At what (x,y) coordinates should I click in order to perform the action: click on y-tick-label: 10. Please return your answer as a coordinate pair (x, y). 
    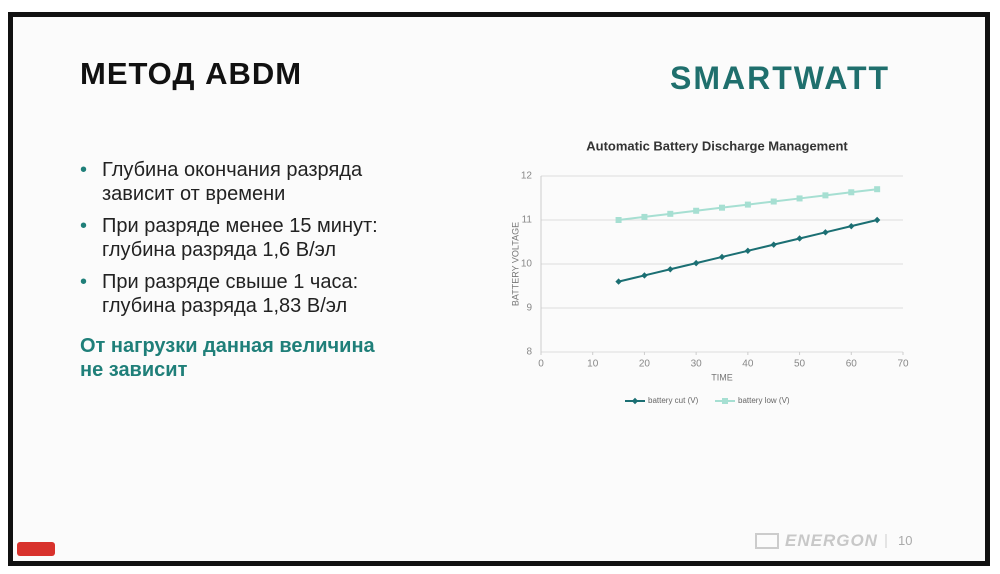
    Looking at the image, I should click on (527, 264).